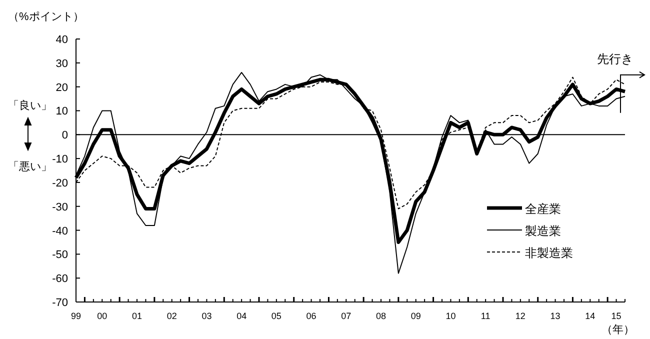 The image size is (650, 339). I want to click on y-tick-label: -60, so click(60, 279).